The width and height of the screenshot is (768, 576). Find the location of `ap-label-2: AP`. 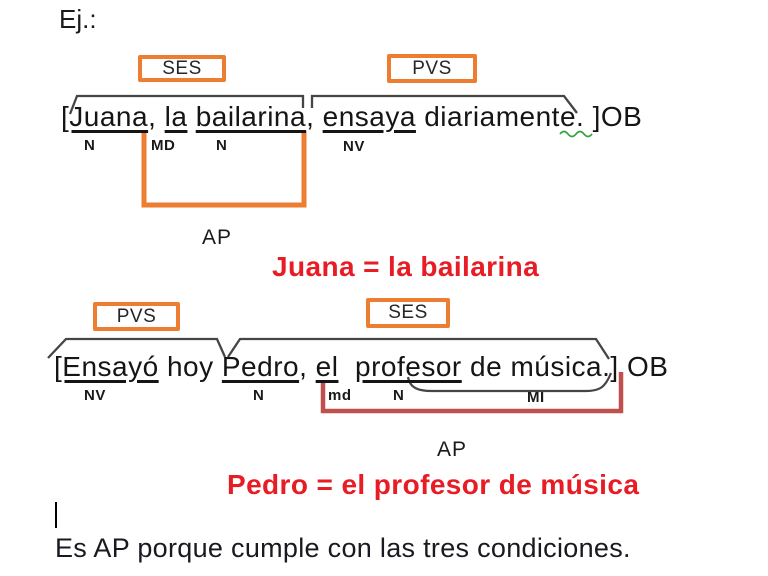

ap-label-2: AP is located at coordinates (452, 449).